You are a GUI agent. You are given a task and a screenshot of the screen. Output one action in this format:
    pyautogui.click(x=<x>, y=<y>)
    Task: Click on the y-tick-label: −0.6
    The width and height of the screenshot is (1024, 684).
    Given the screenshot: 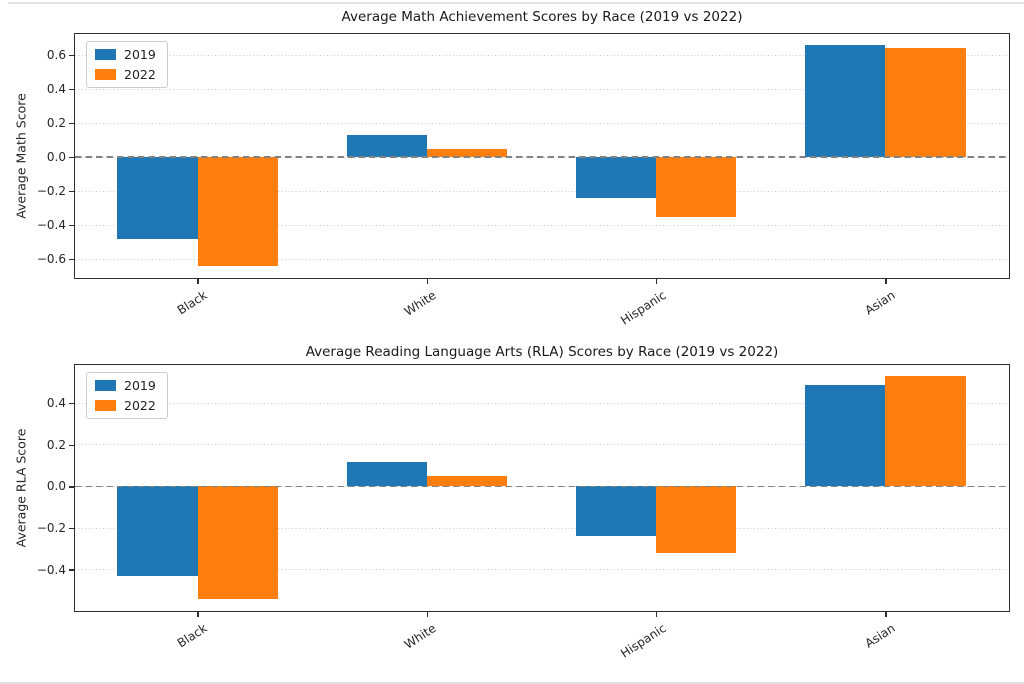 What is the action you would take?
    pyautogui.click(x=51, y=259)
    